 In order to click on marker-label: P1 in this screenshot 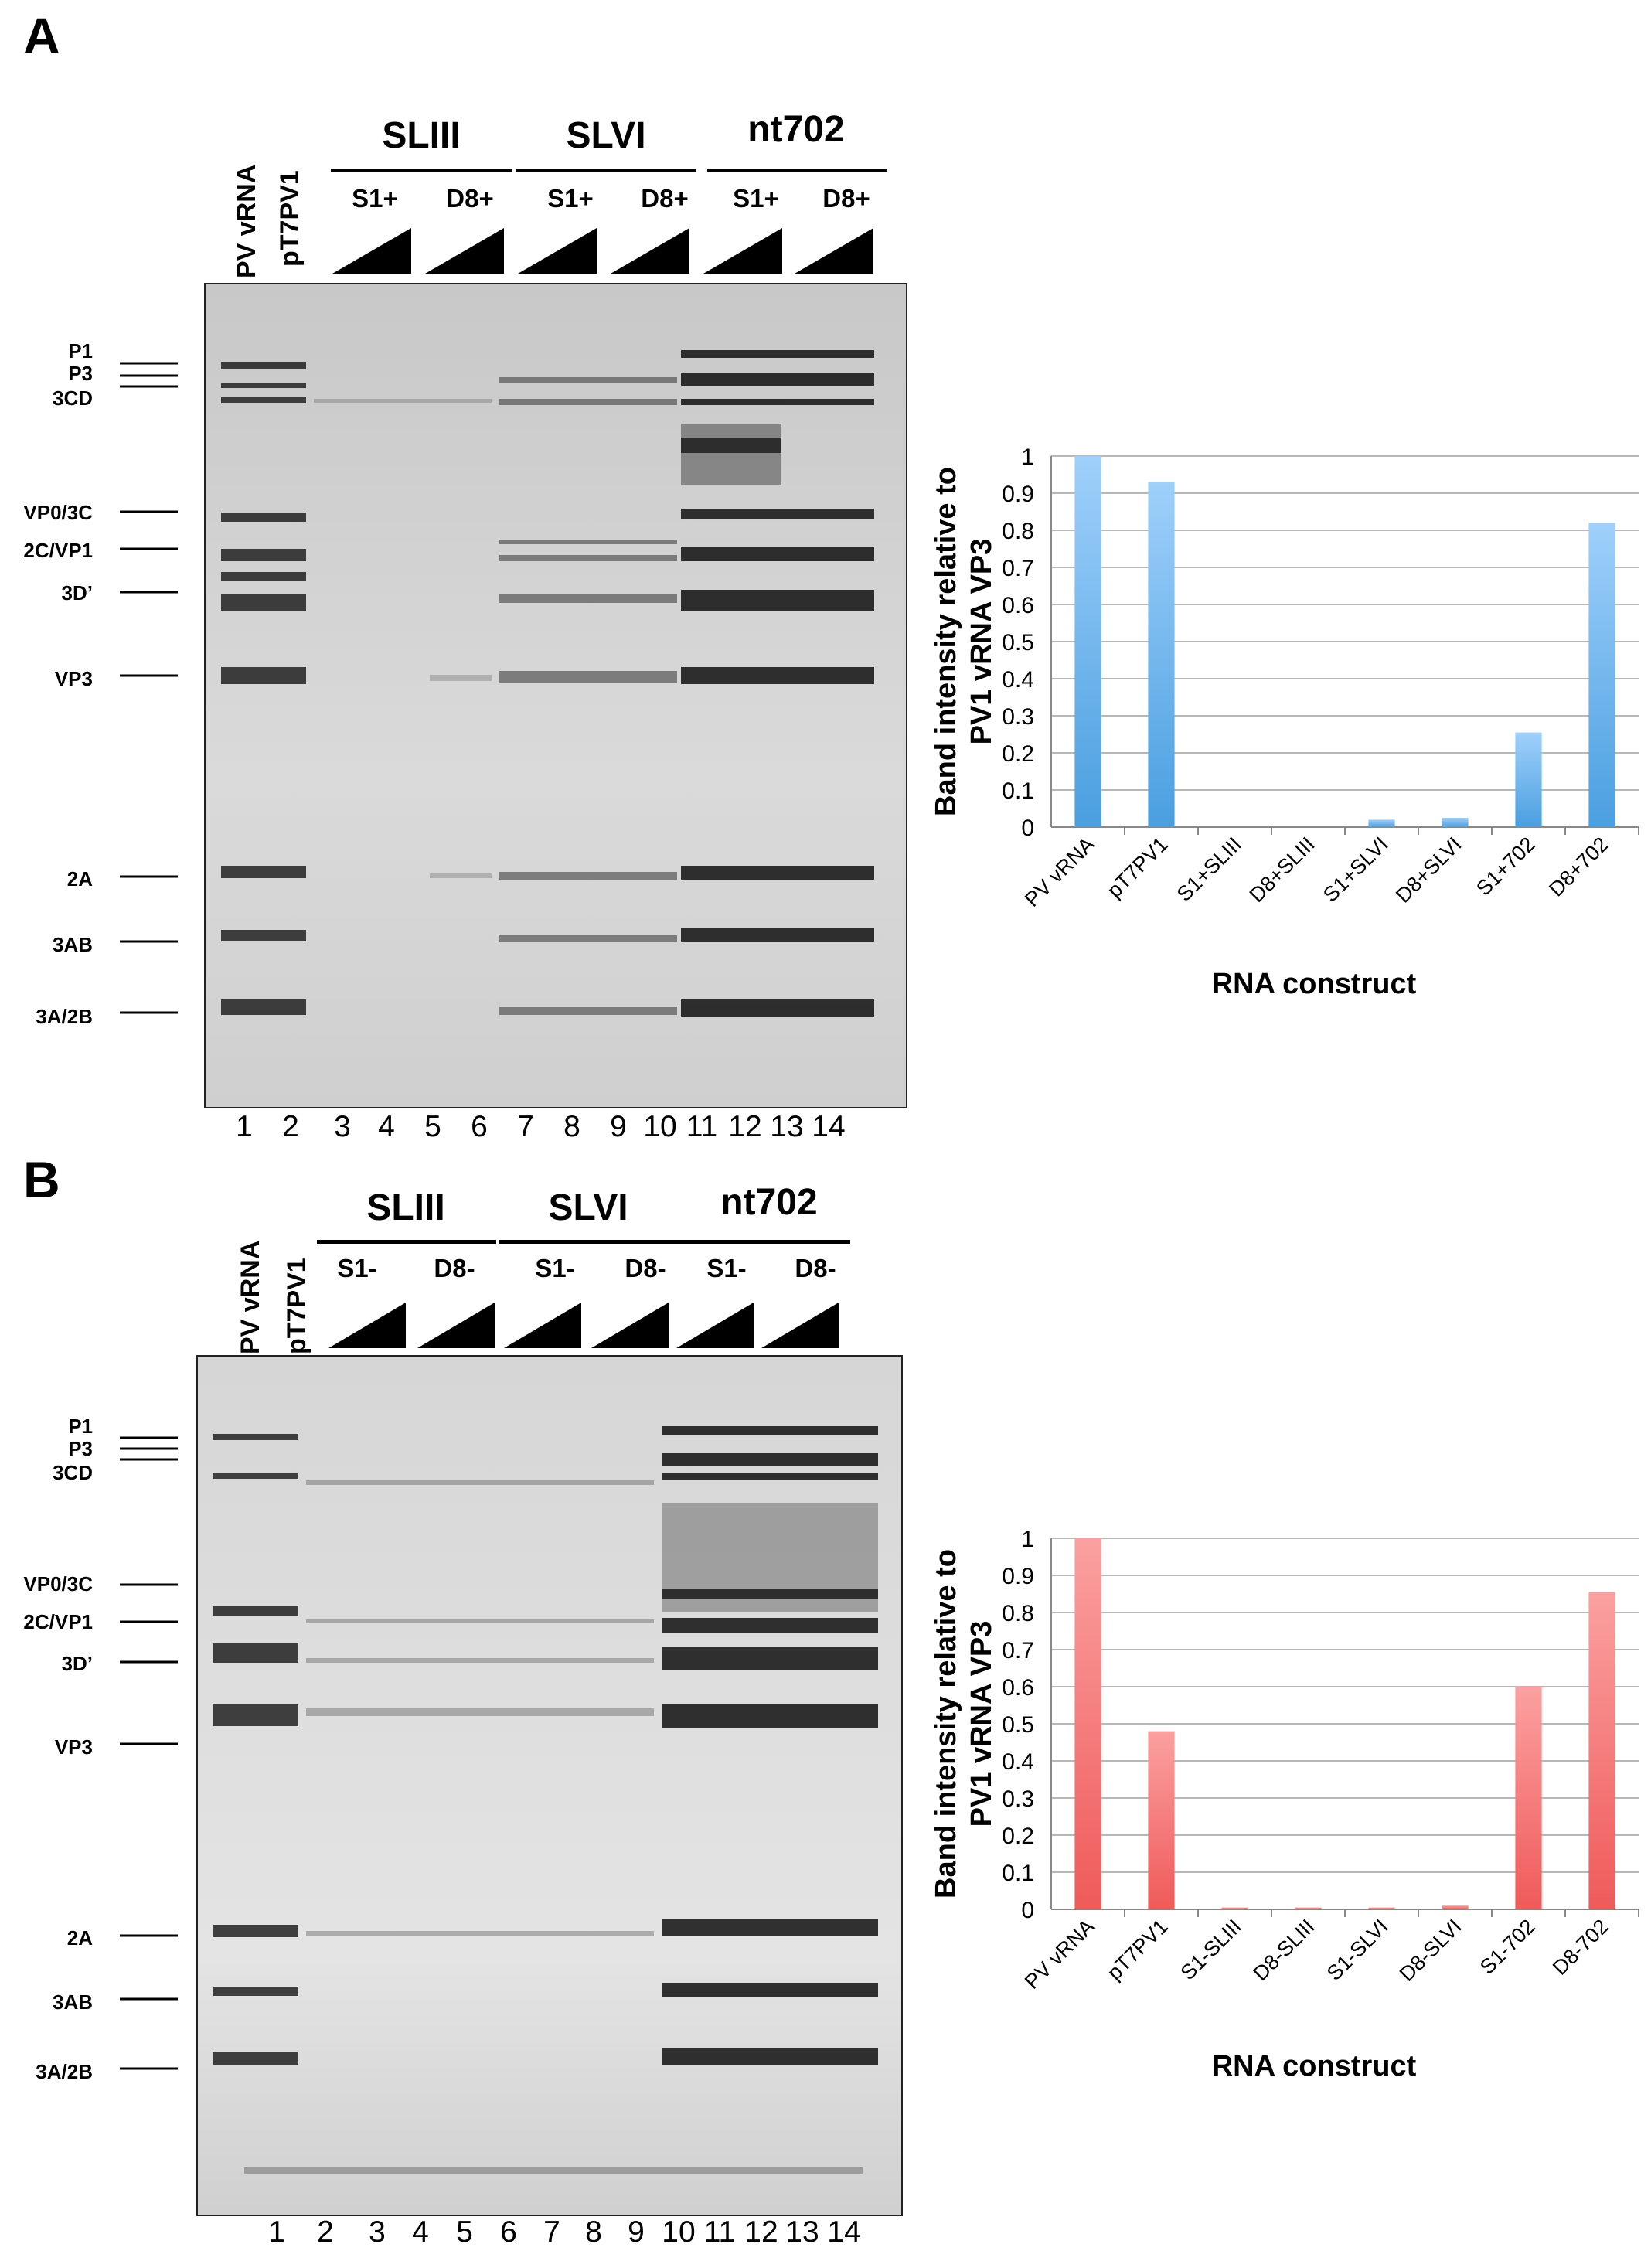, I will do `click(80, 1426)`.